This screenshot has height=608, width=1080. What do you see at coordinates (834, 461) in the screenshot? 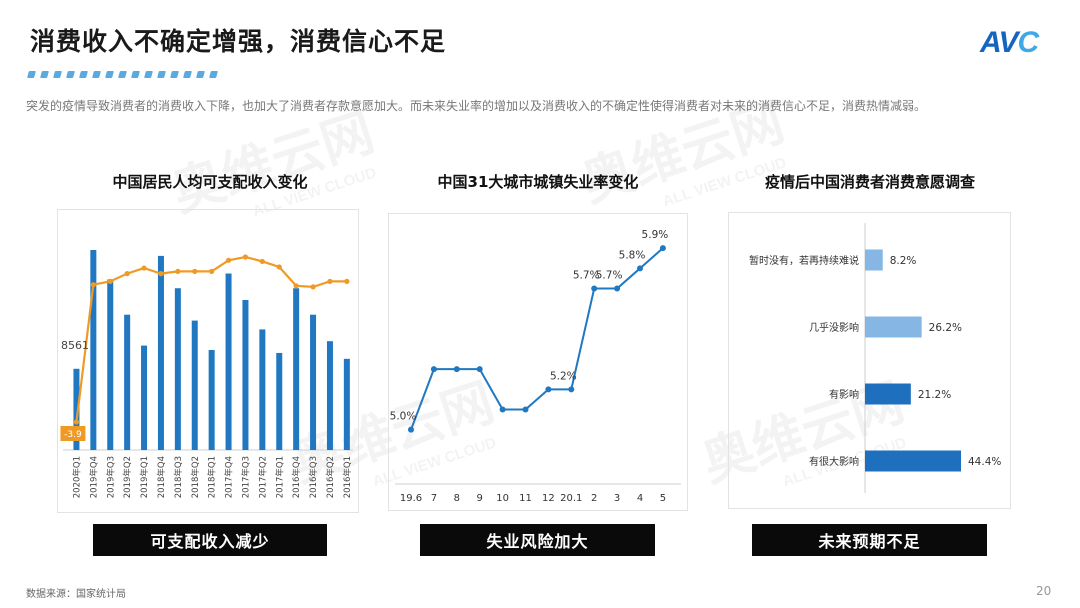
I see `category-label: 有很大影响` at bounding box center [834, 461].